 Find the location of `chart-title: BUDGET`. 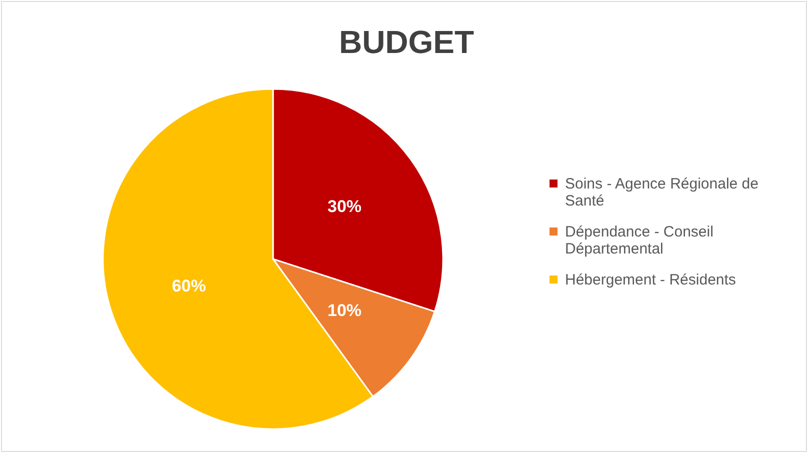

chart-title: BUDGET is located at coordinates (406, 42).